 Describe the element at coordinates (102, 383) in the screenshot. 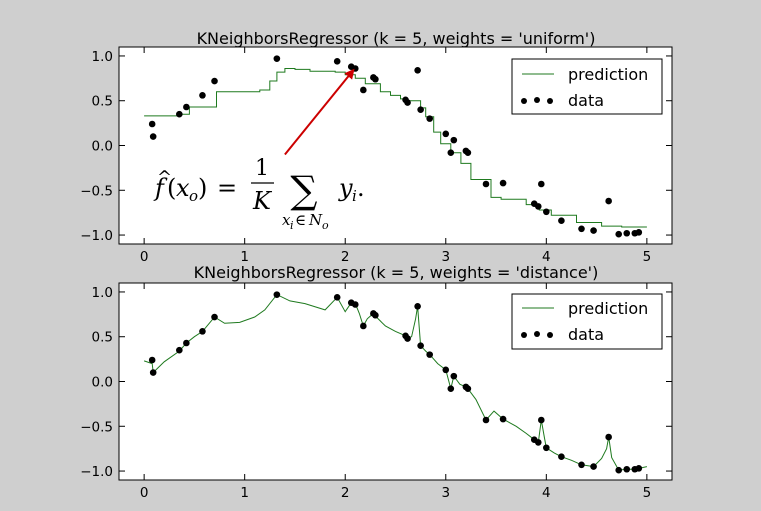

I see `y-tick-label: 0.0` at that location.